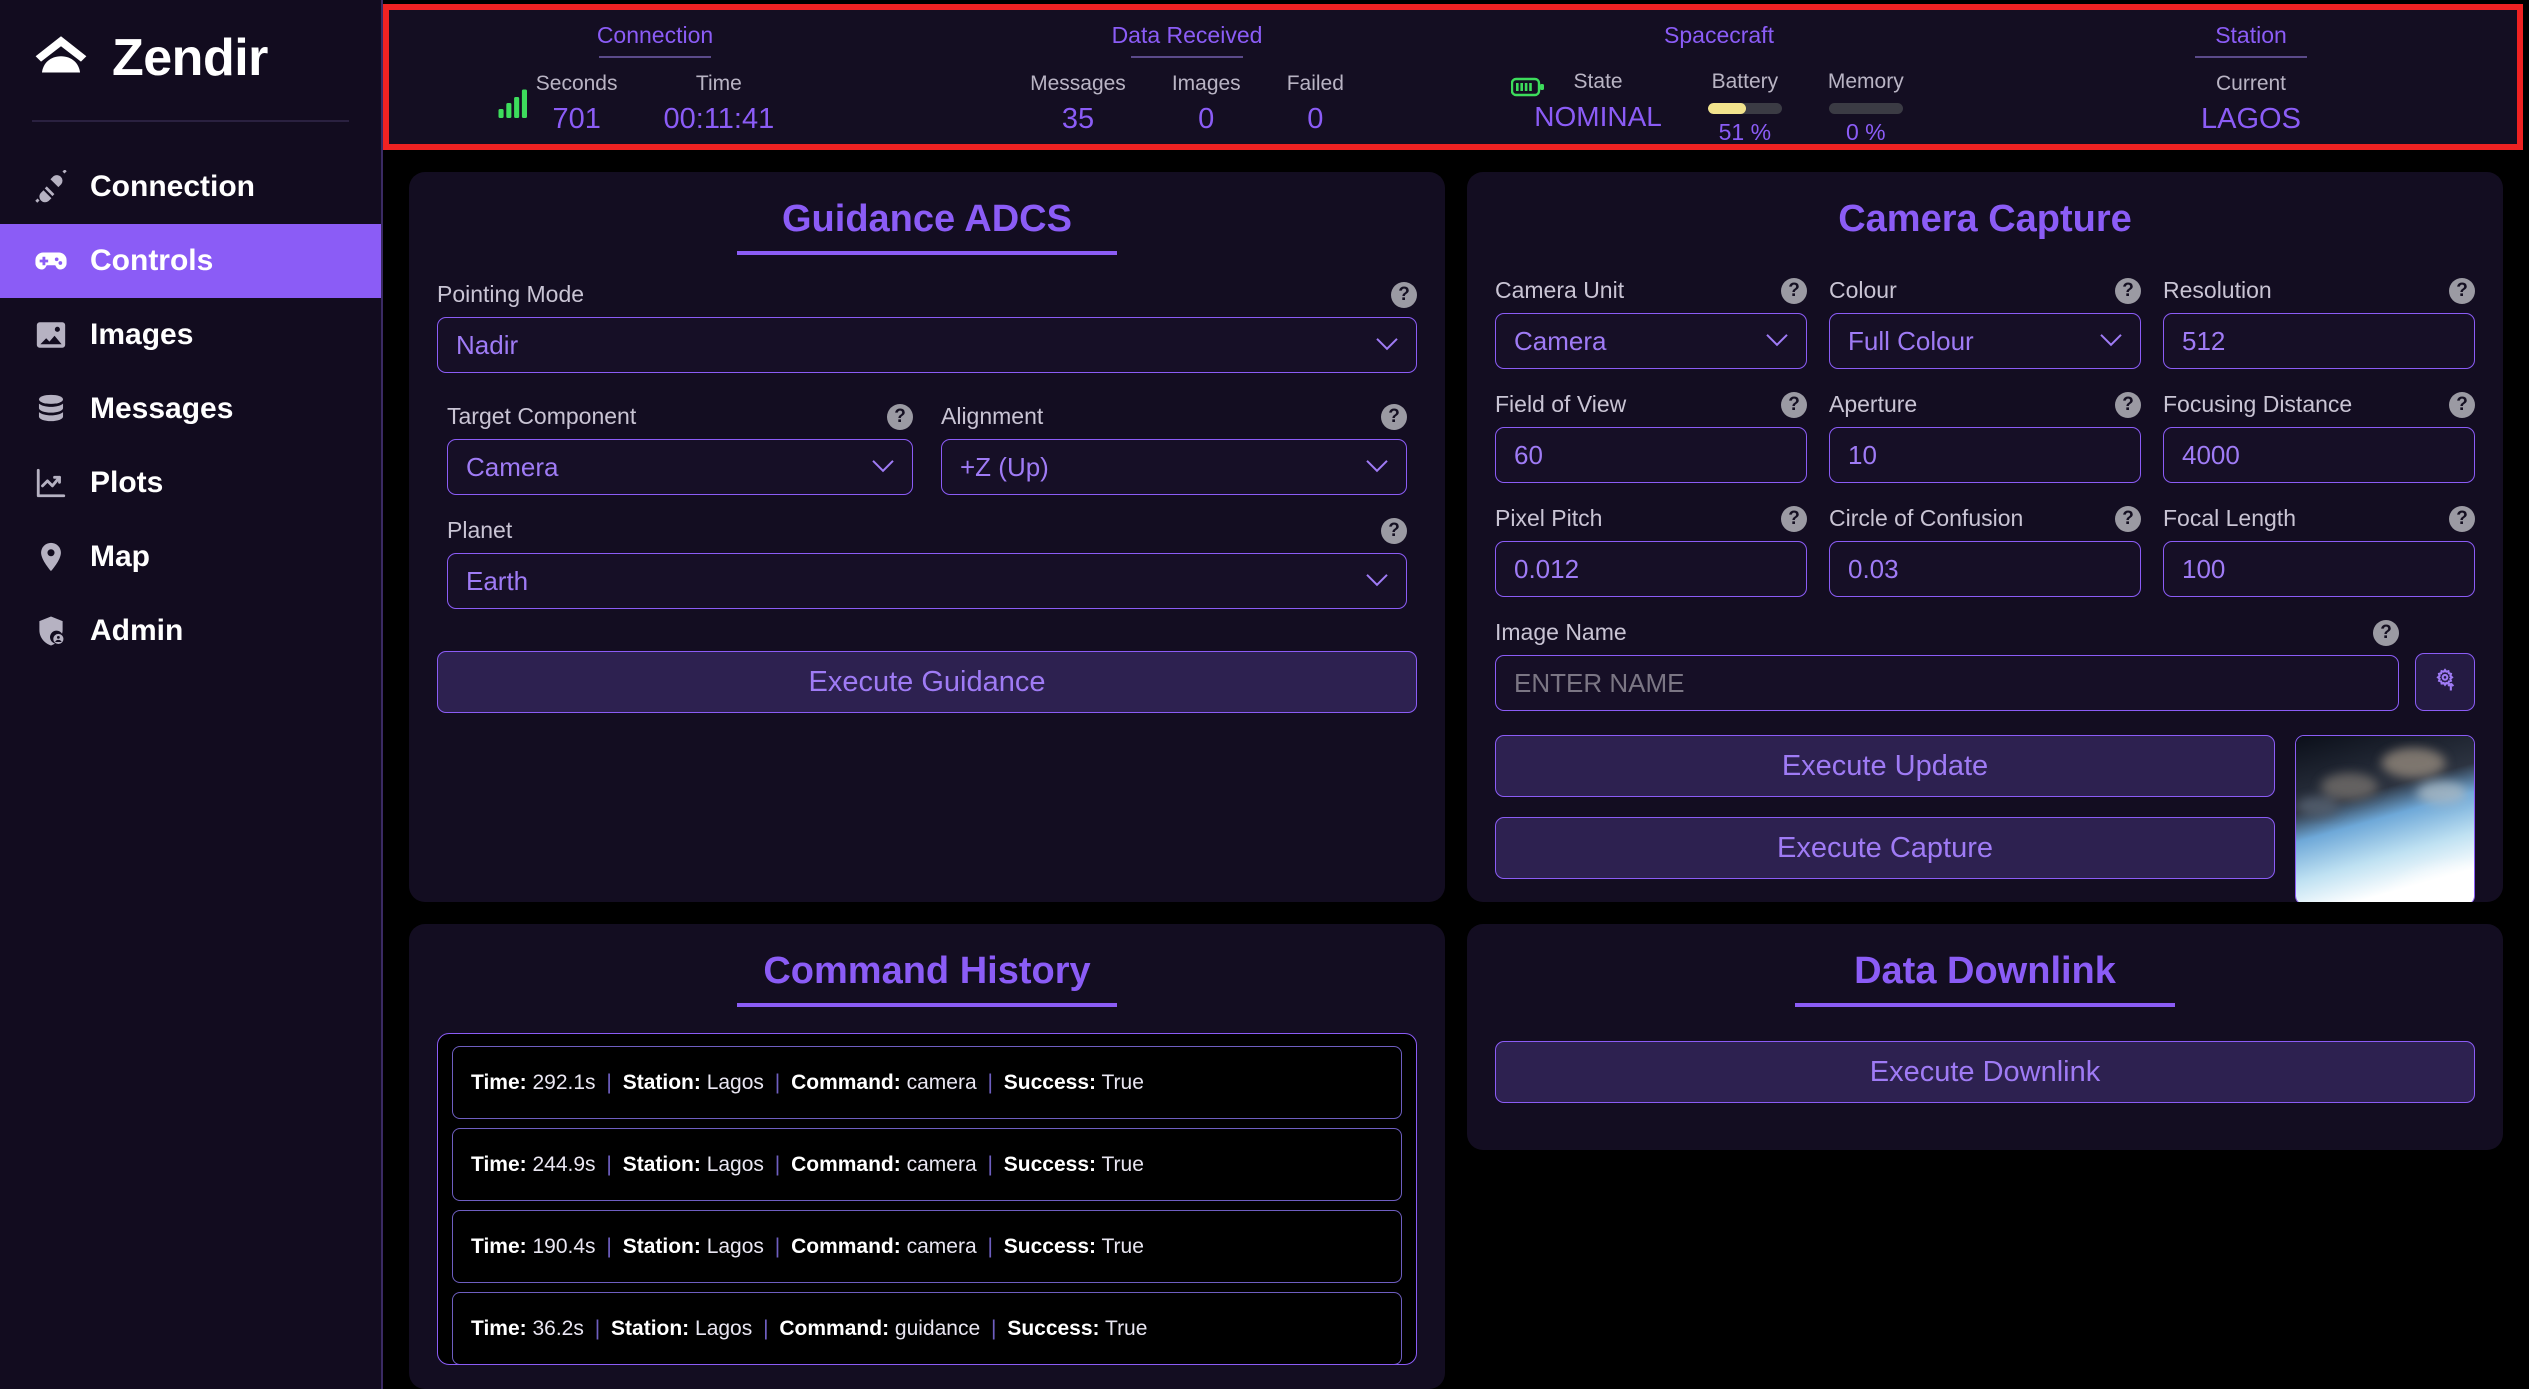  Describe the element at coordinates (1985, 341) in the screenshot. I see `colour-select: Full Colour` at that location.